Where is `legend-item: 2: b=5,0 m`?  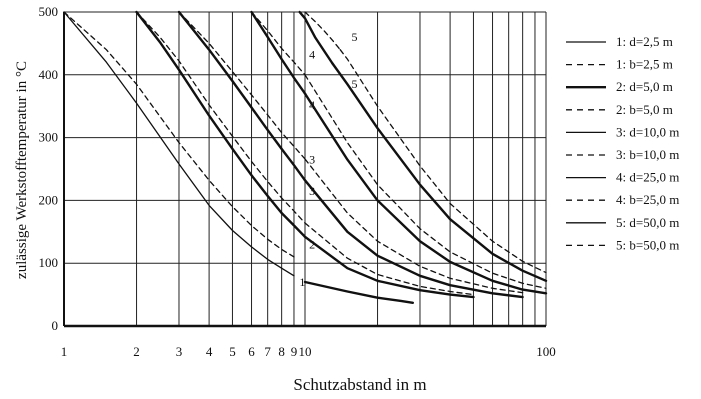
legend-item: 2: b=5,0 m is located at coordinates (619, 109).